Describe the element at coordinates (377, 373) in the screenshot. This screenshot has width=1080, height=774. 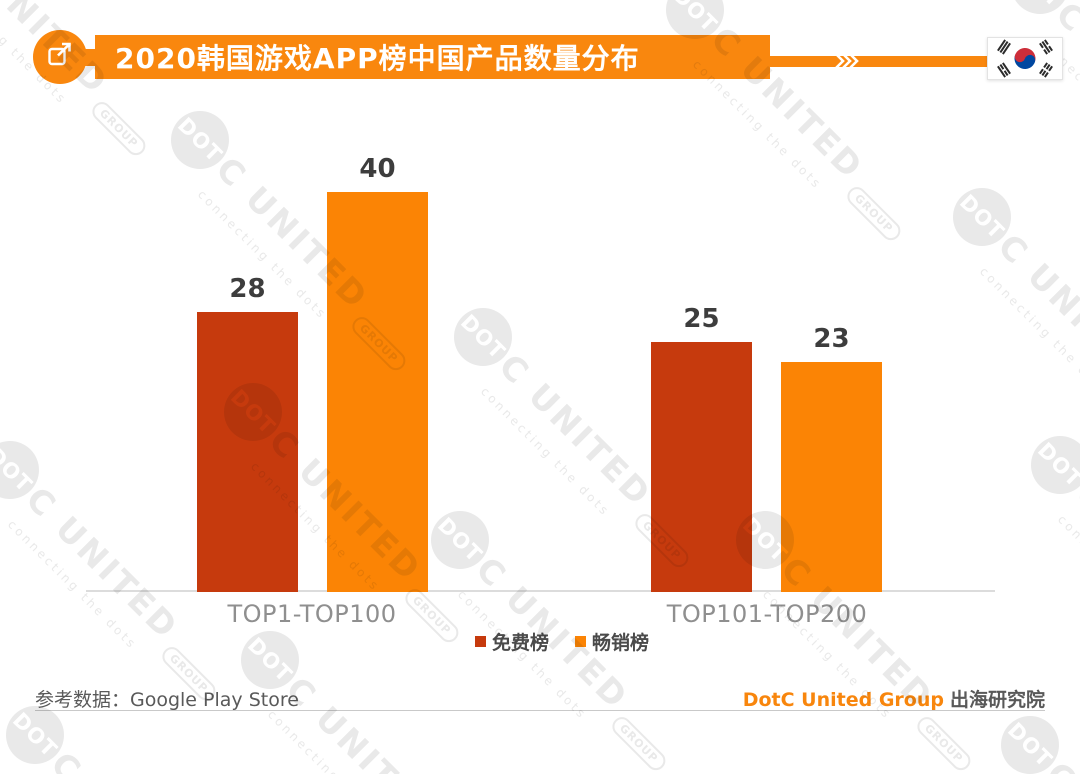
I see `bar-畅销榜-TOP1-TOP100: 40` at that location.